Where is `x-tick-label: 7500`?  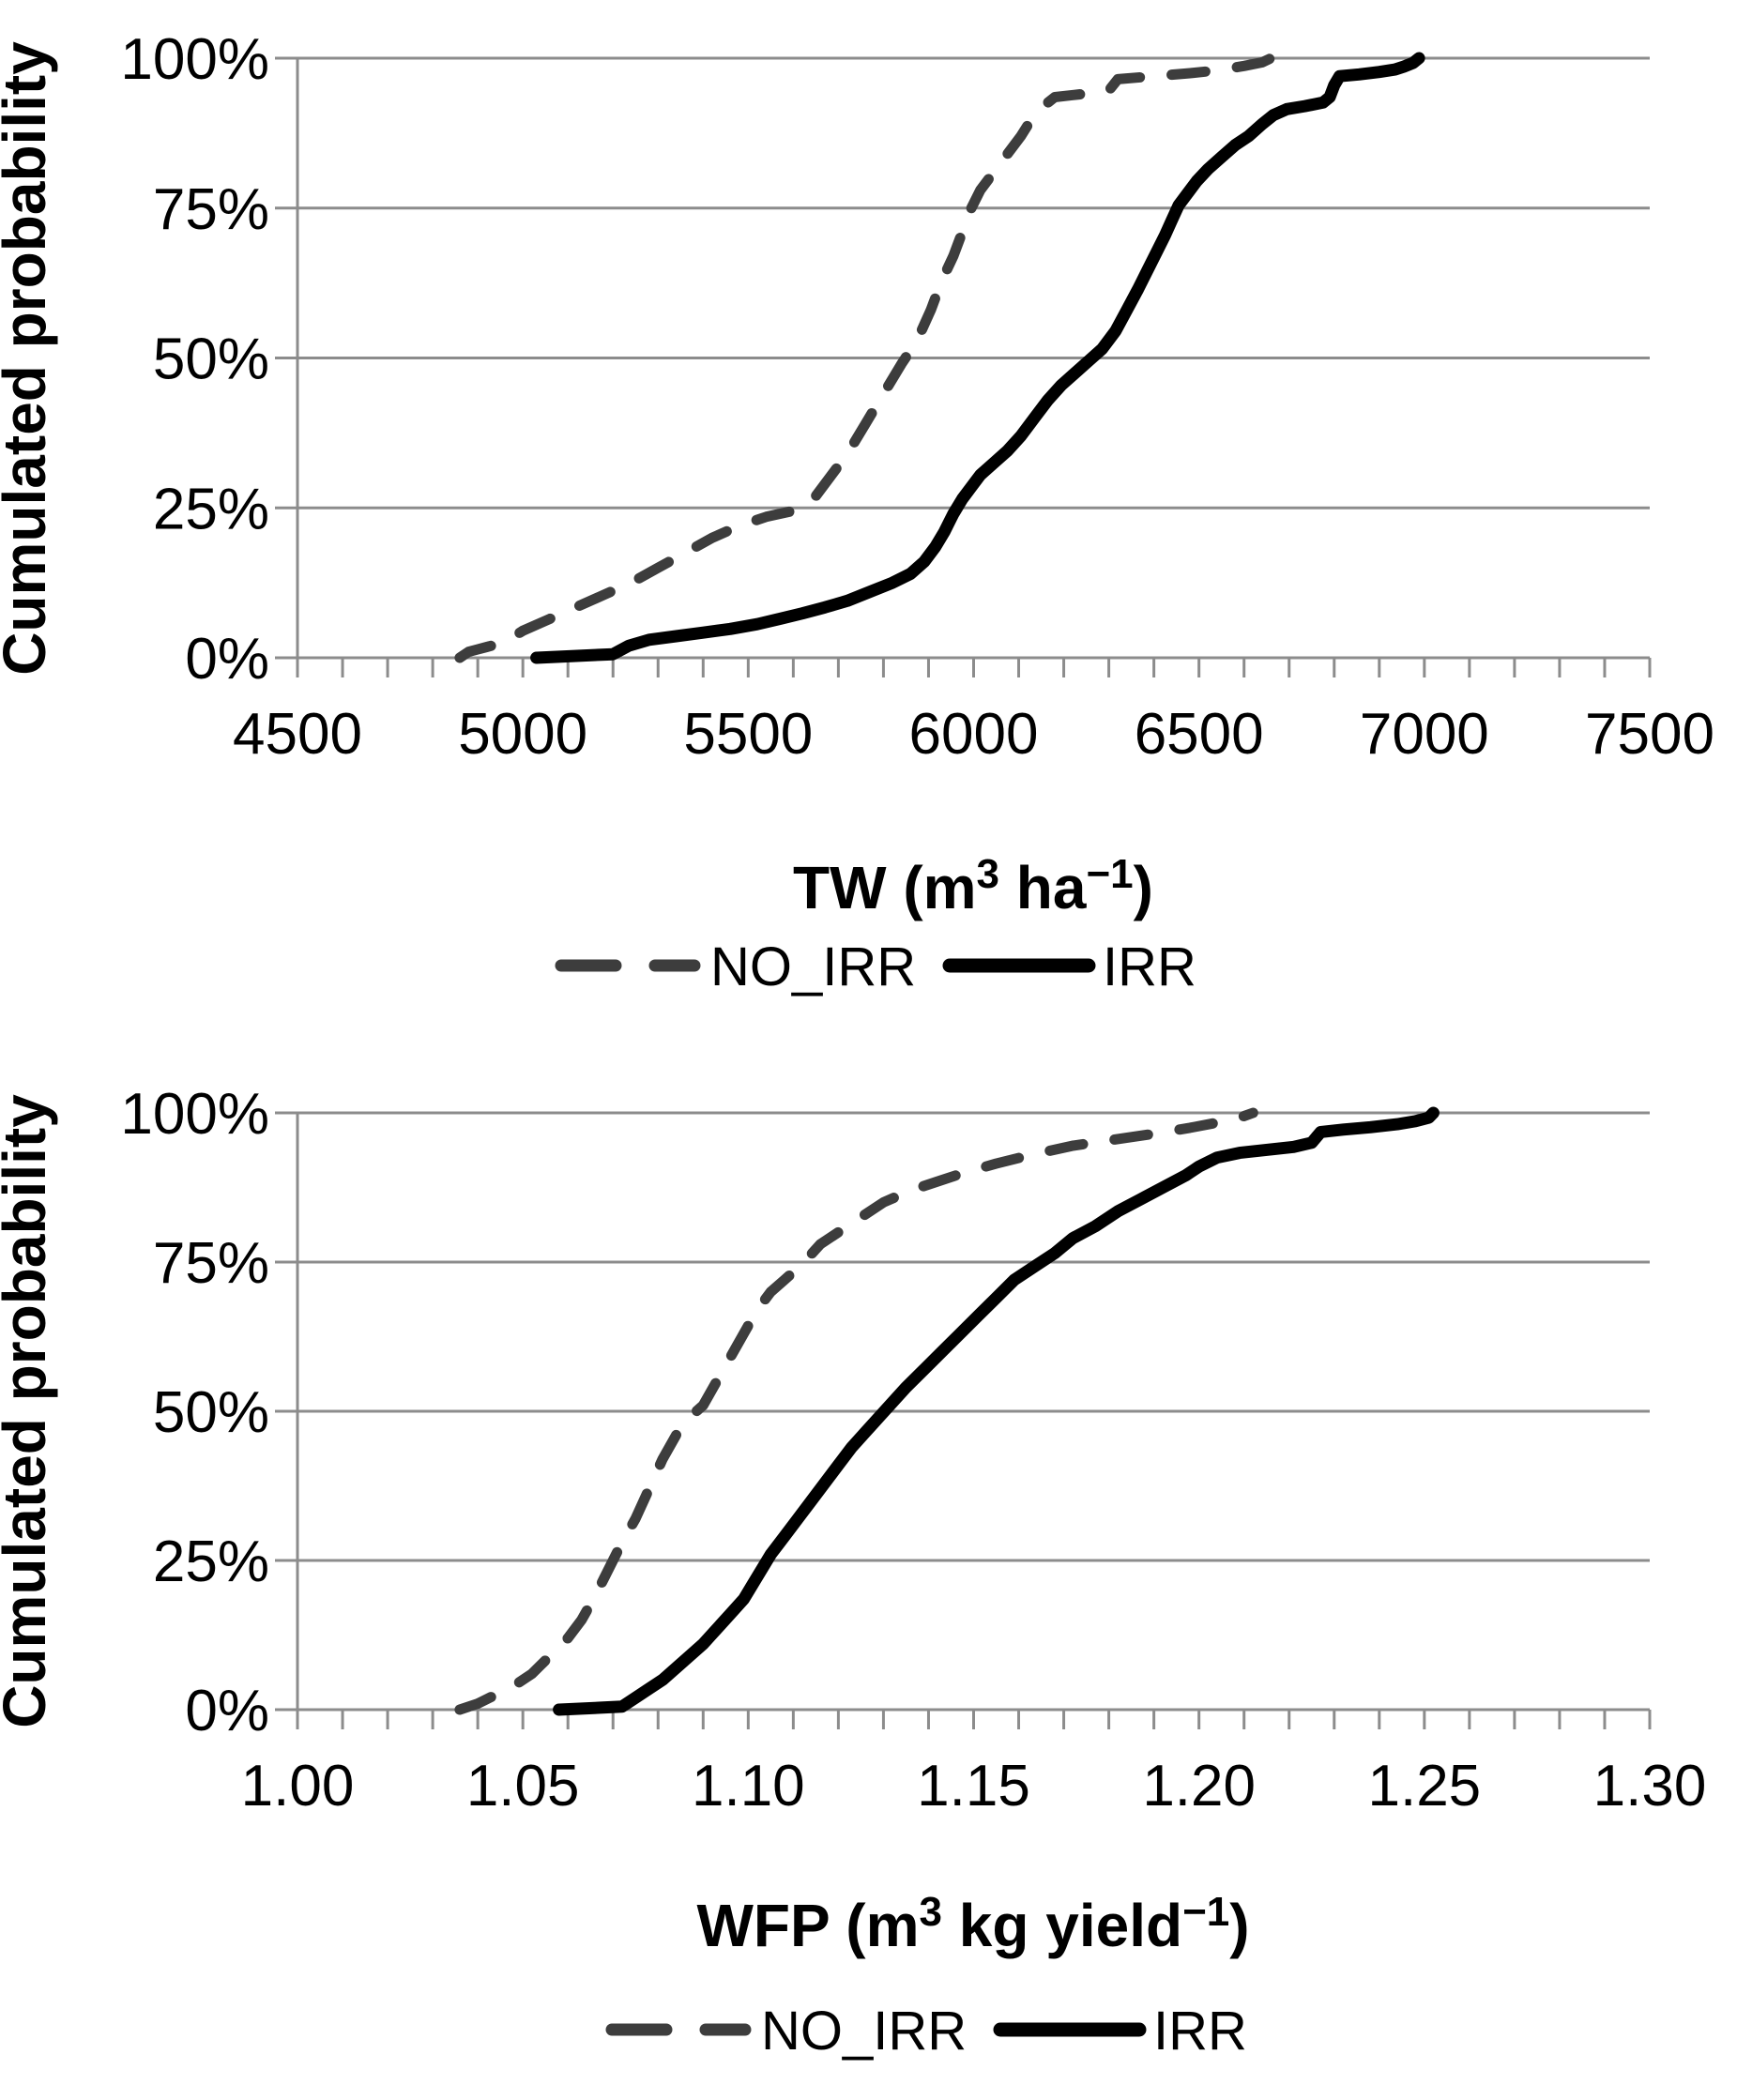
x-tick-label: 7500 is located at coordinates (1649, 734).